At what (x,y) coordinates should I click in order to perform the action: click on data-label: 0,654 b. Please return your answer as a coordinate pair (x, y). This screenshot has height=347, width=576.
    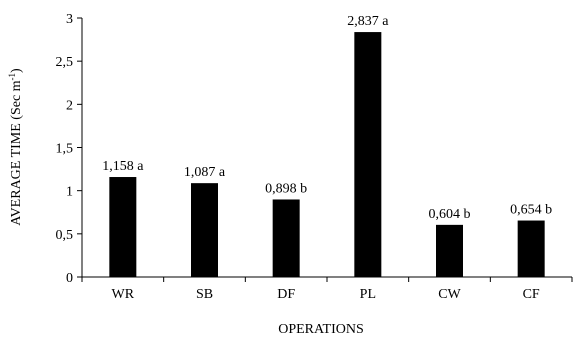
    Looking at the image, I should click on (531, 210).